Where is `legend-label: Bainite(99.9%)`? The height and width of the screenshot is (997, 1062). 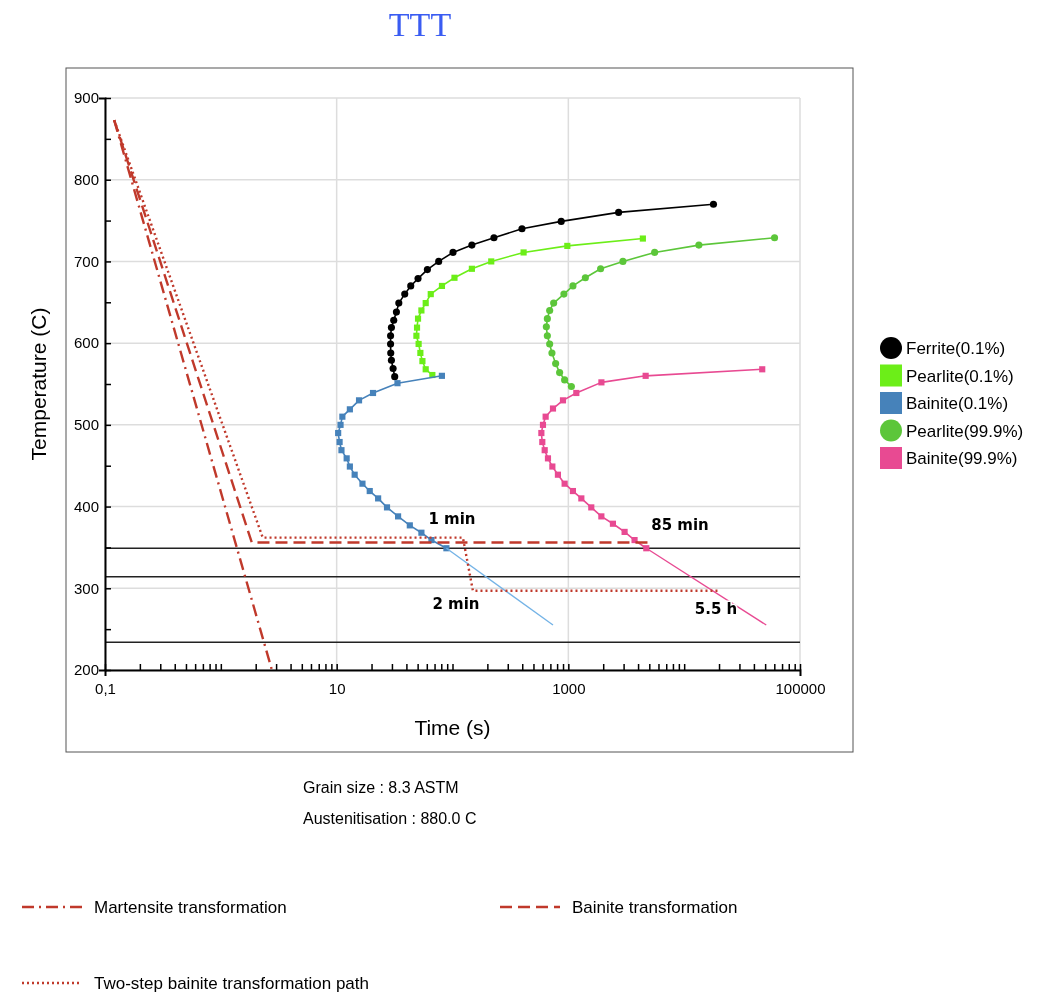
legend-label: Bainite(99.9%) is located at coordinates (962, 458).